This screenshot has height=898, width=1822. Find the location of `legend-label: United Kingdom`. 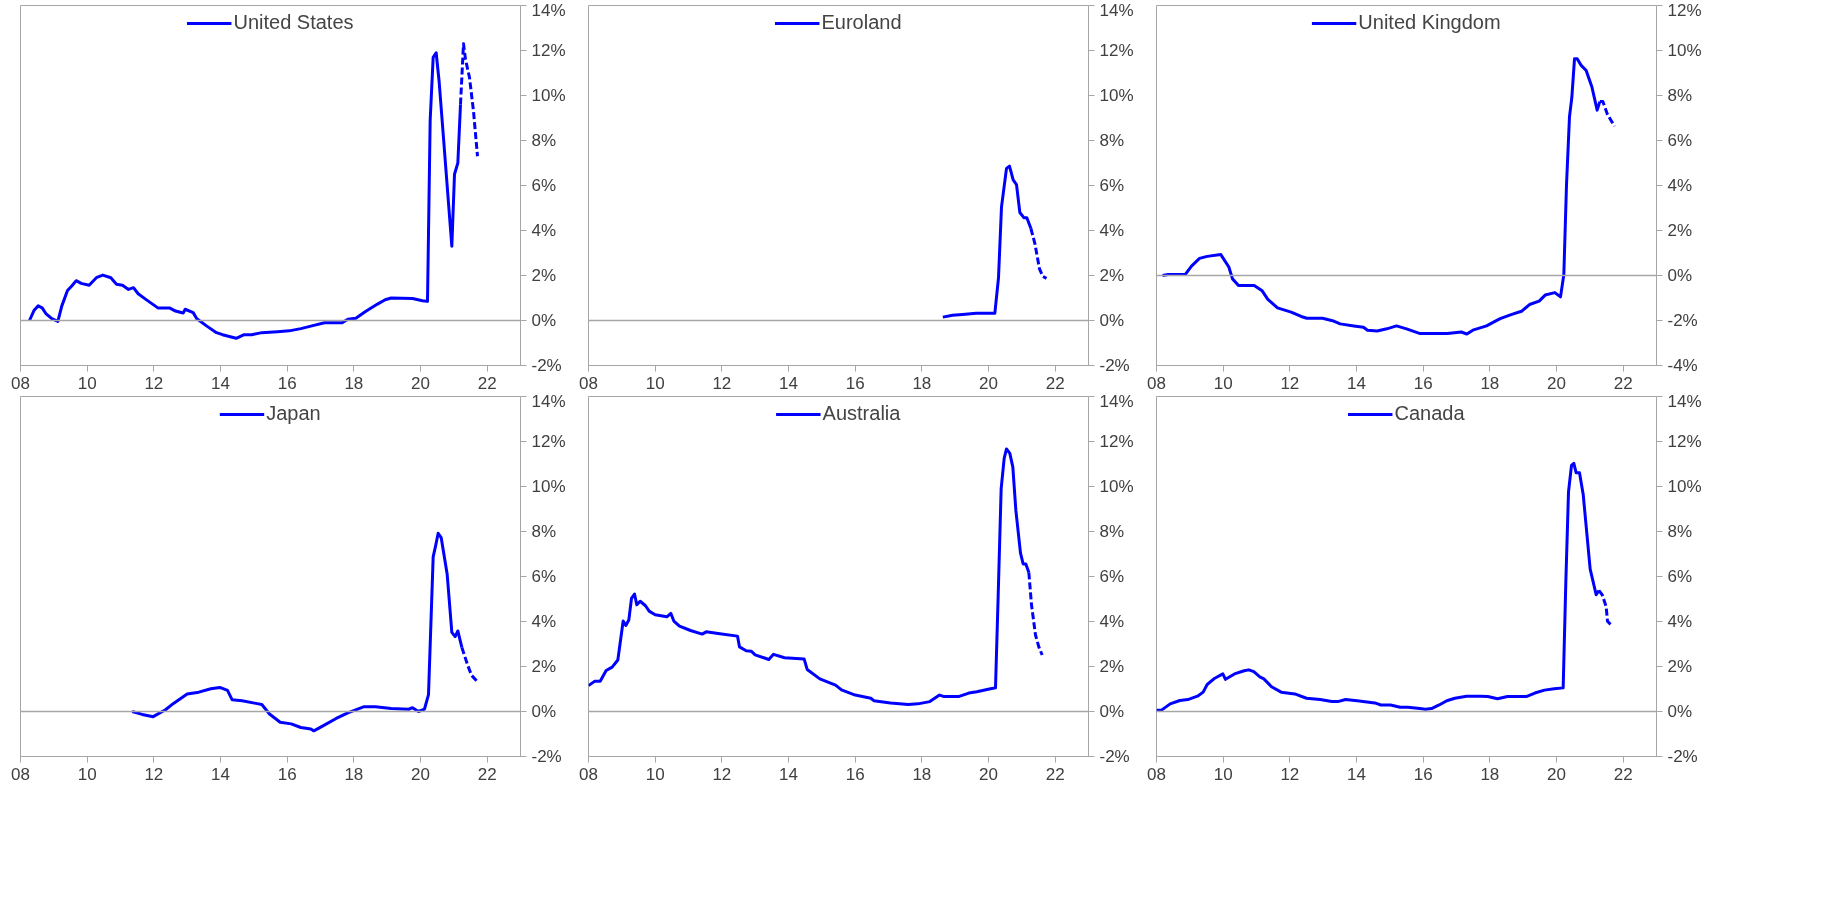

legend-label: United Kingdom is located at coordinates (1429, 22).